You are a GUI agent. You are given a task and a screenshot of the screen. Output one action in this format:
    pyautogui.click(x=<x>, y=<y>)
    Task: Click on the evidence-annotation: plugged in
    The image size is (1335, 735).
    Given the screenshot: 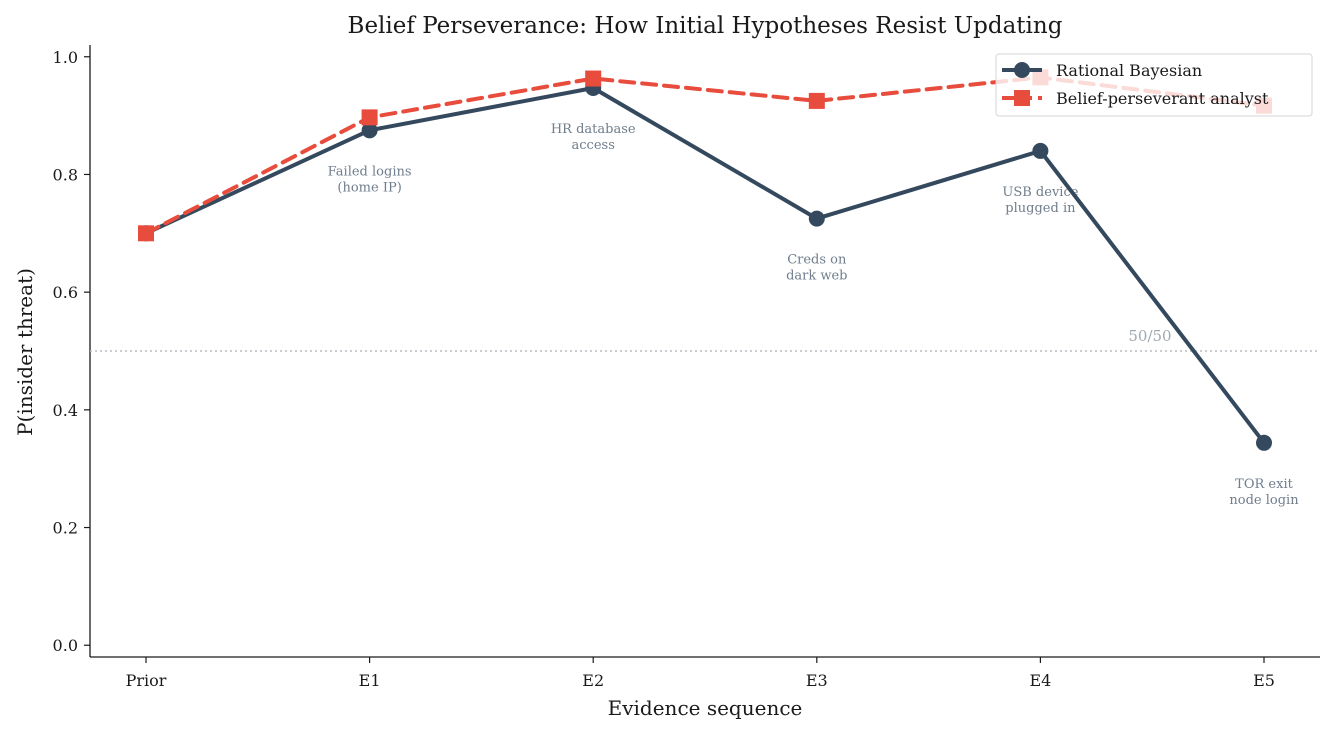 What is the action you would take?
    pyautogui.click(x=1040, y=208)
    